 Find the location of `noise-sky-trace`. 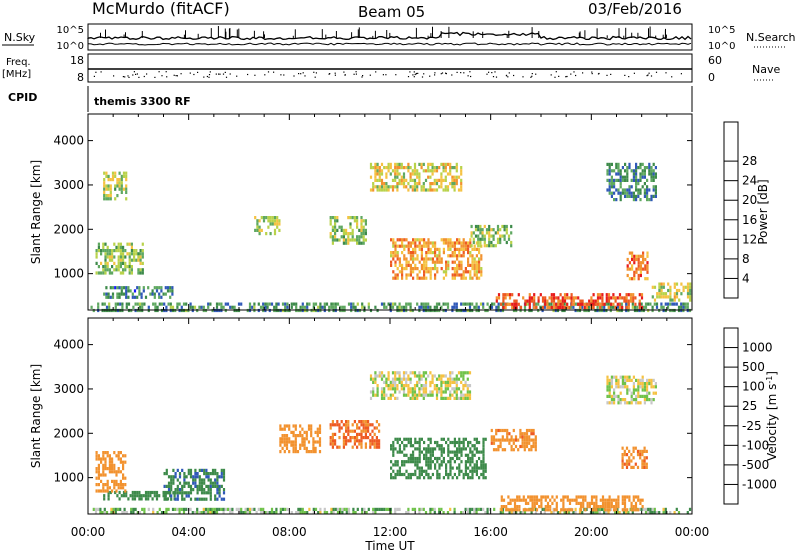

noise-sky-trace is located at coordinates (389, 36).